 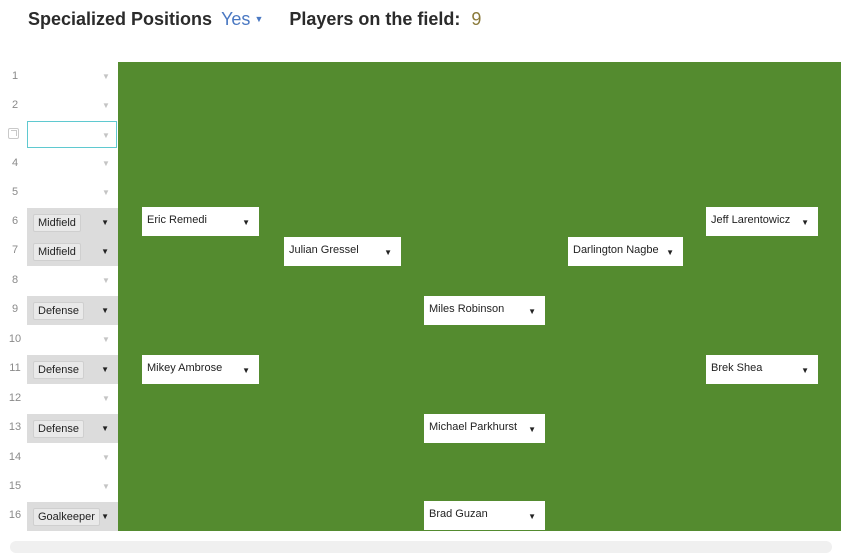 What do you see at coordinates (15, 250) in the screenshot?
I see `row-number: 7` at bounding box center [15, 250].